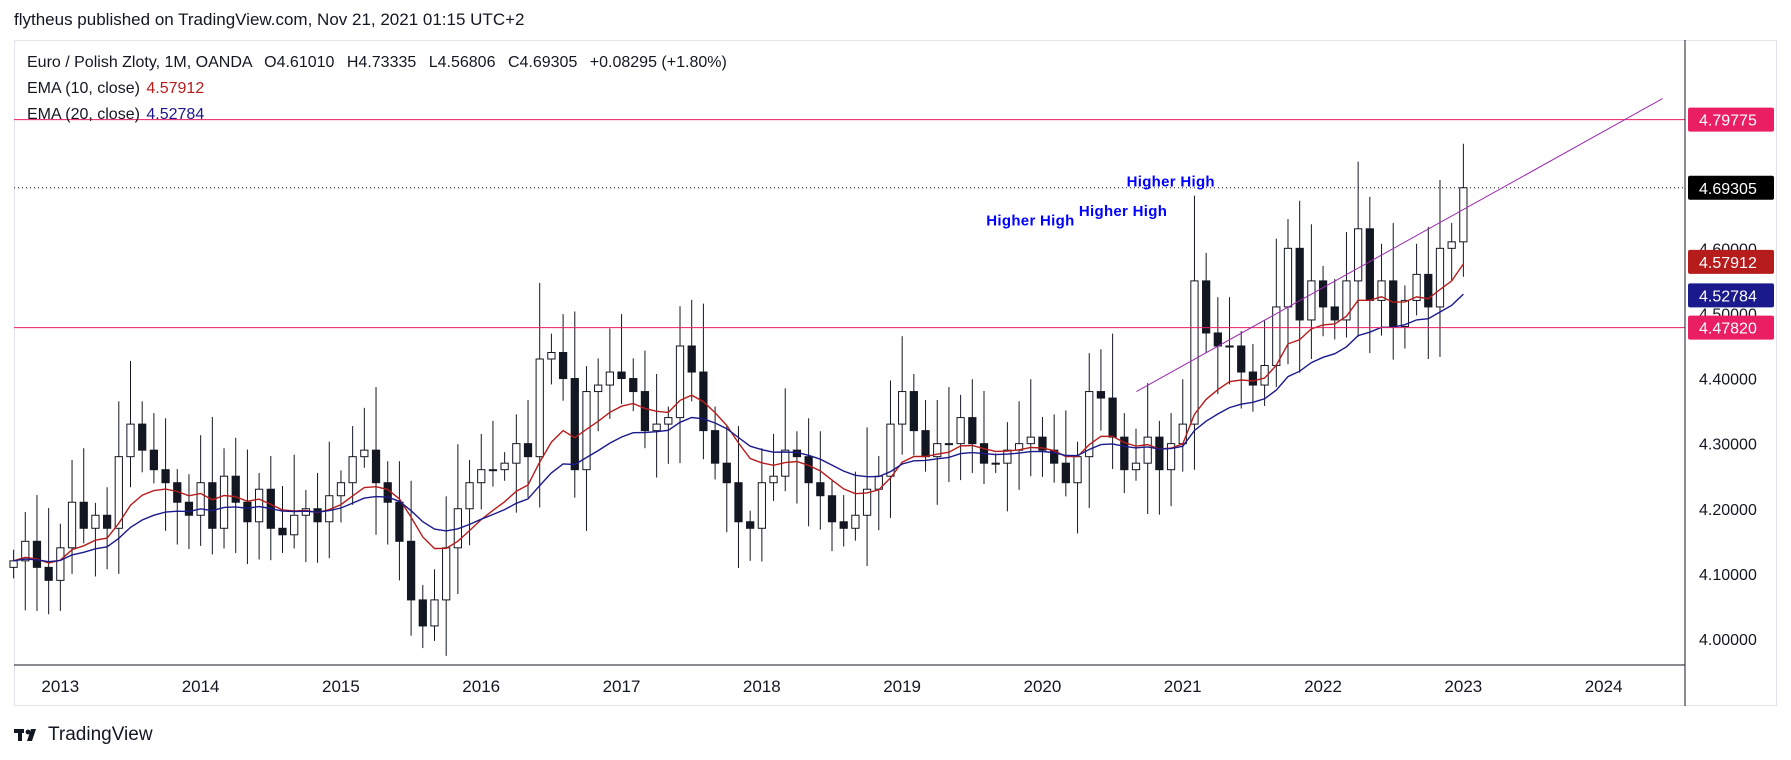 Image resolution: width=1791 pixels, height=760 pixels. I want to click on y-tick-label: 4.20000, so click(1728, 510).